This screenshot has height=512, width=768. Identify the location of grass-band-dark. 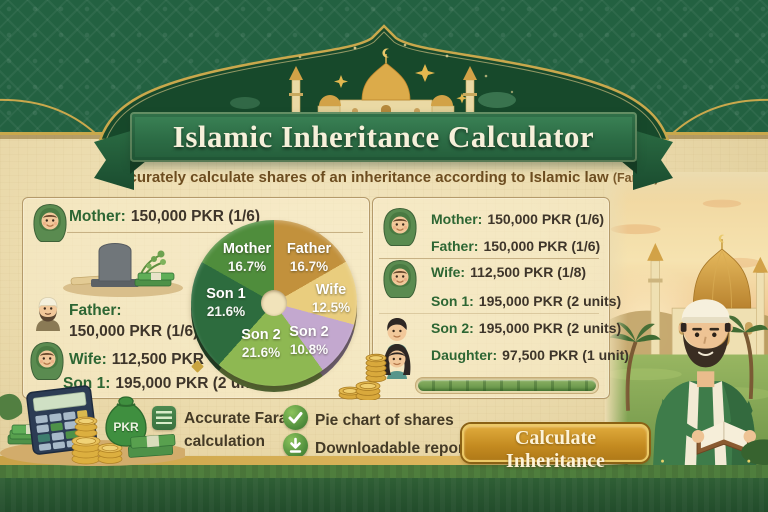
(384, 495).